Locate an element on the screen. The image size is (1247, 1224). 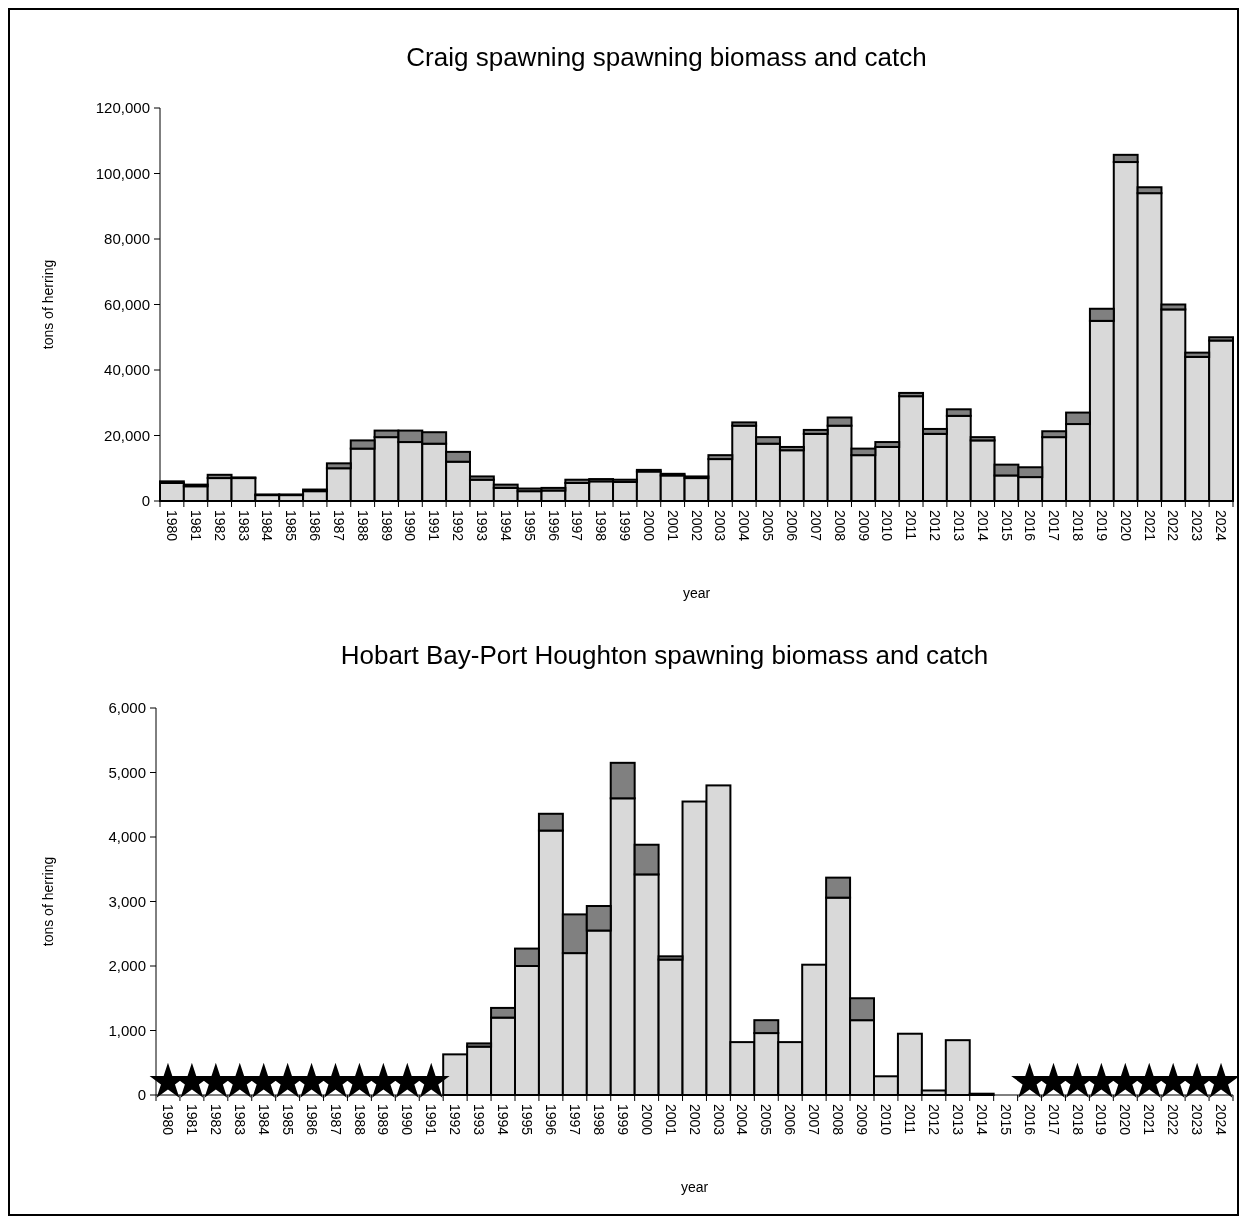
x-tick-label: 1986 is located at coordinates (315, 526).